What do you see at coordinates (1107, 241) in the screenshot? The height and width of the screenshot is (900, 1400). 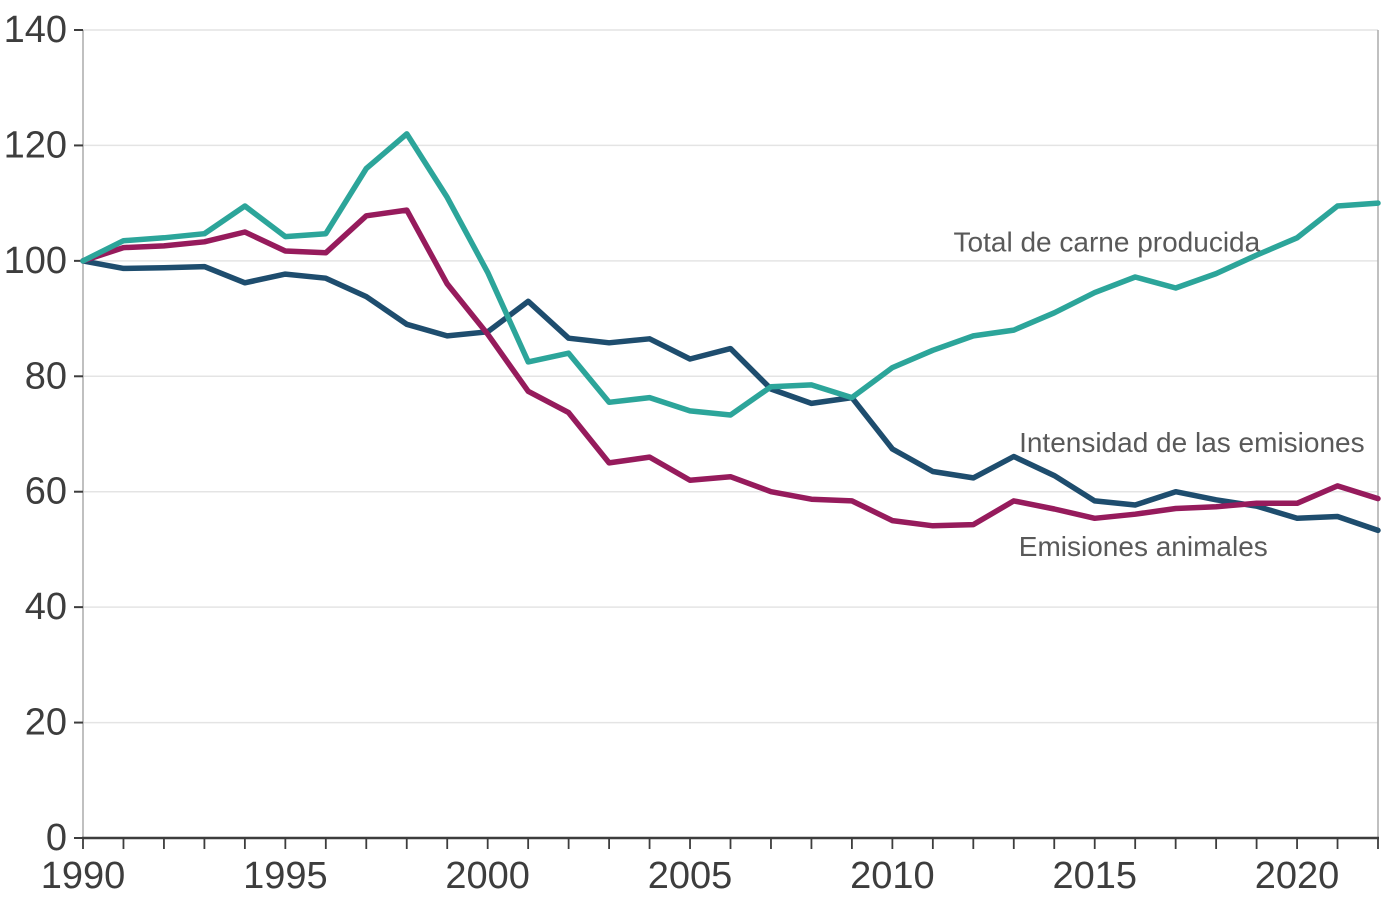 I see `series-label-0: Total de carne producida` at bounding box center [1107, 241].